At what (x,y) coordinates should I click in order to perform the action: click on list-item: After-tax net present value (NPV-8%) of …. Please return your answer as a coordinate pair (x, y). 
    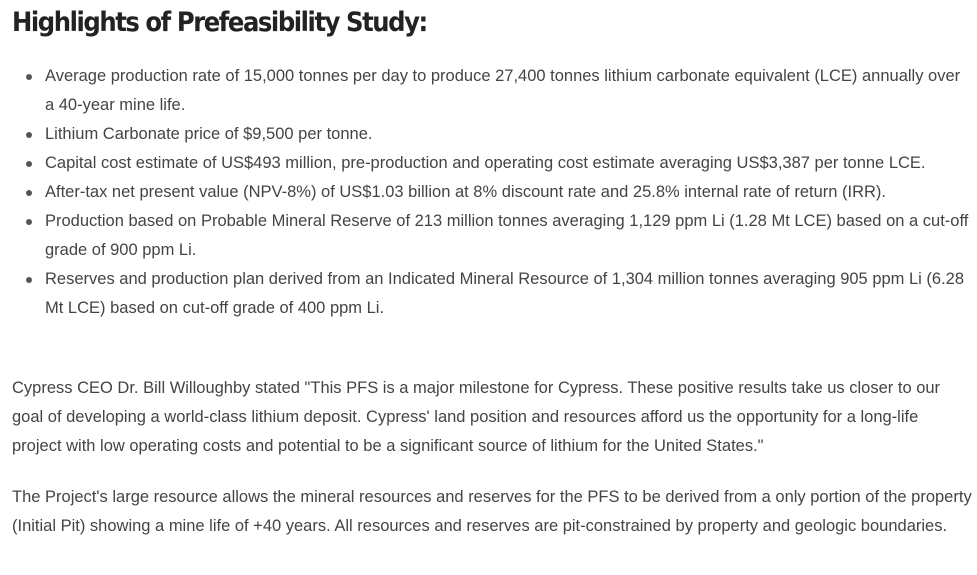
    Looking at the image, I should click on (488, 192).